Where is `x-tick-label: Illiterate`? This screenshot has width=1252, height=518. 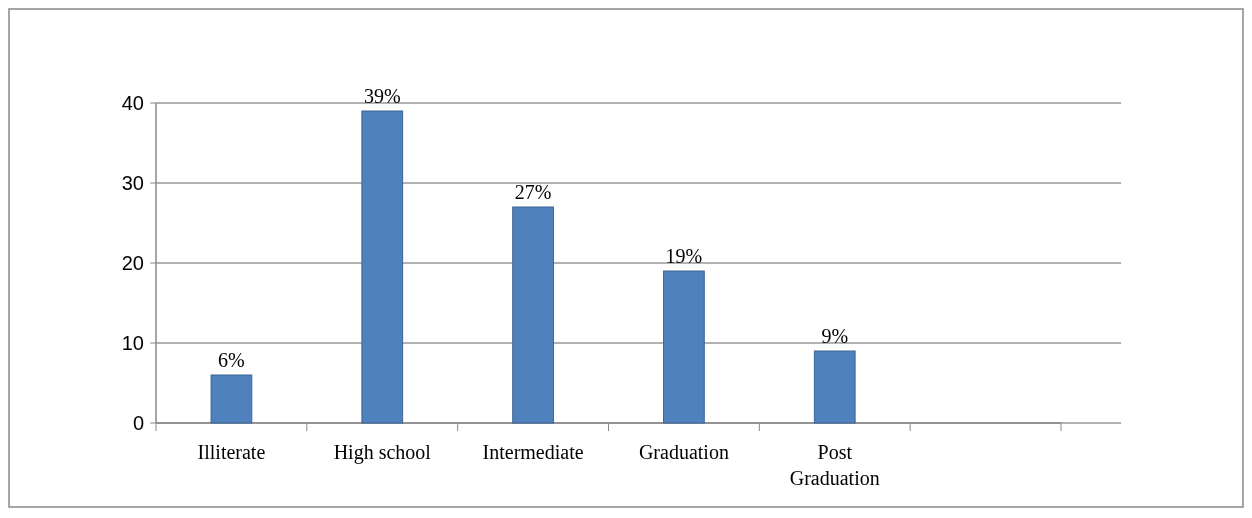 x-tick-label: Illiterate is located at coordinates (231, 452).